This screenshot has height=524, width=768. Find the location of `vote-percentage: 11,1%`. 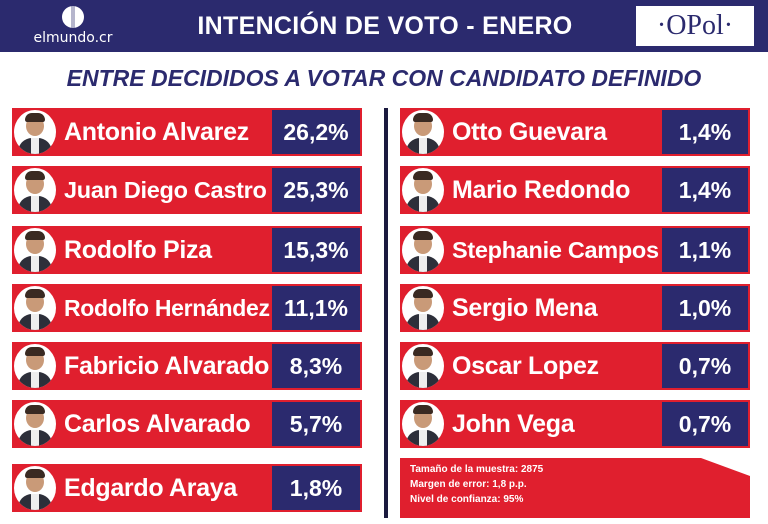

vote-percentage: 11,1% is located at coordinates (316, 308).